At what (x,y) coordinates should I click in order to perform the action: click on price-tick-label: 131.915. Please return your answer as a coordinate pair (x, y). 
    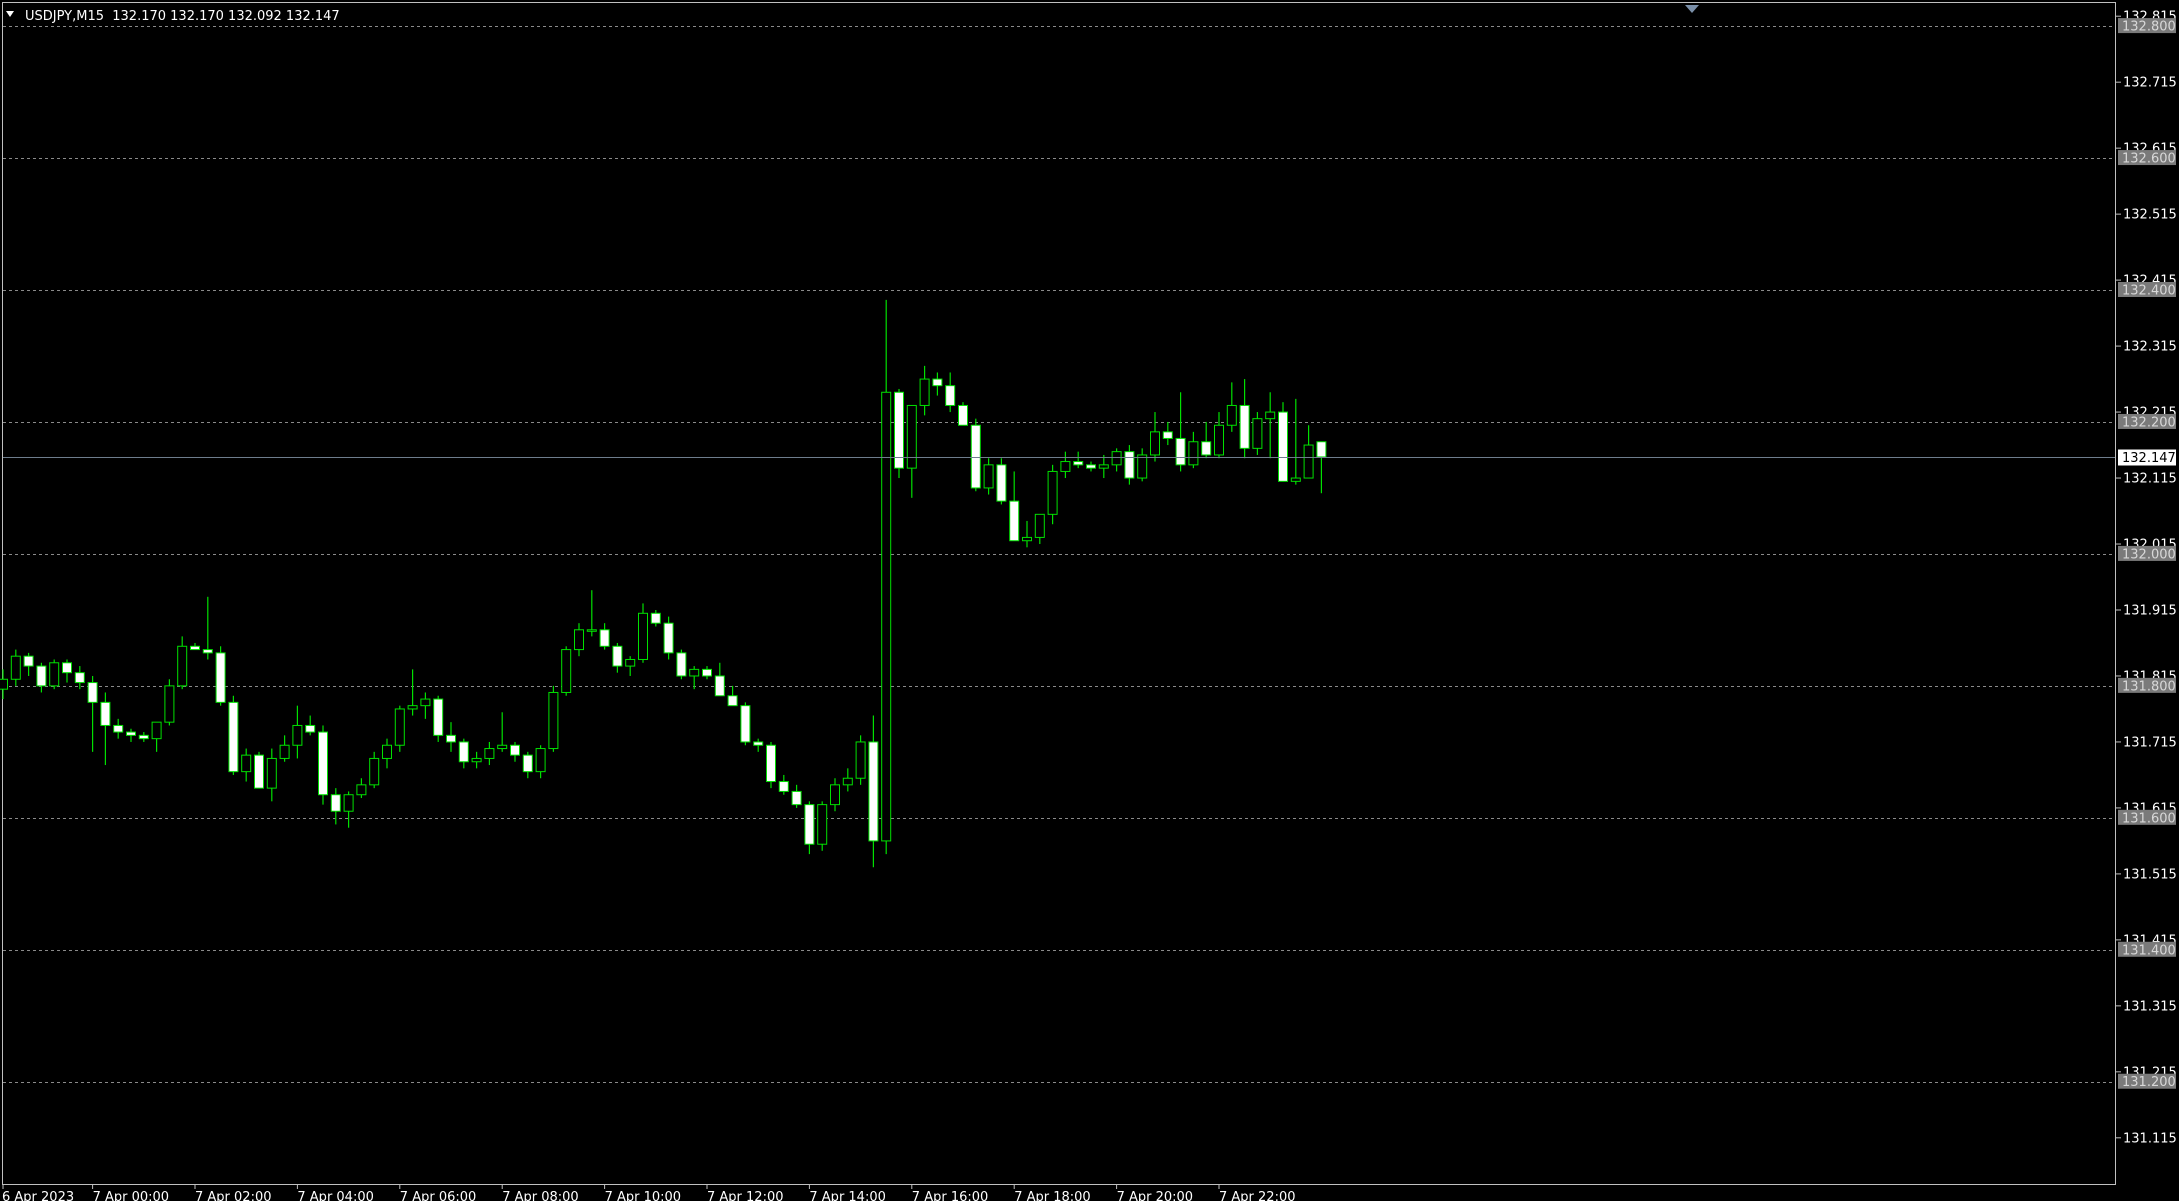
    Looking at the image, I should click on (2150, 610).